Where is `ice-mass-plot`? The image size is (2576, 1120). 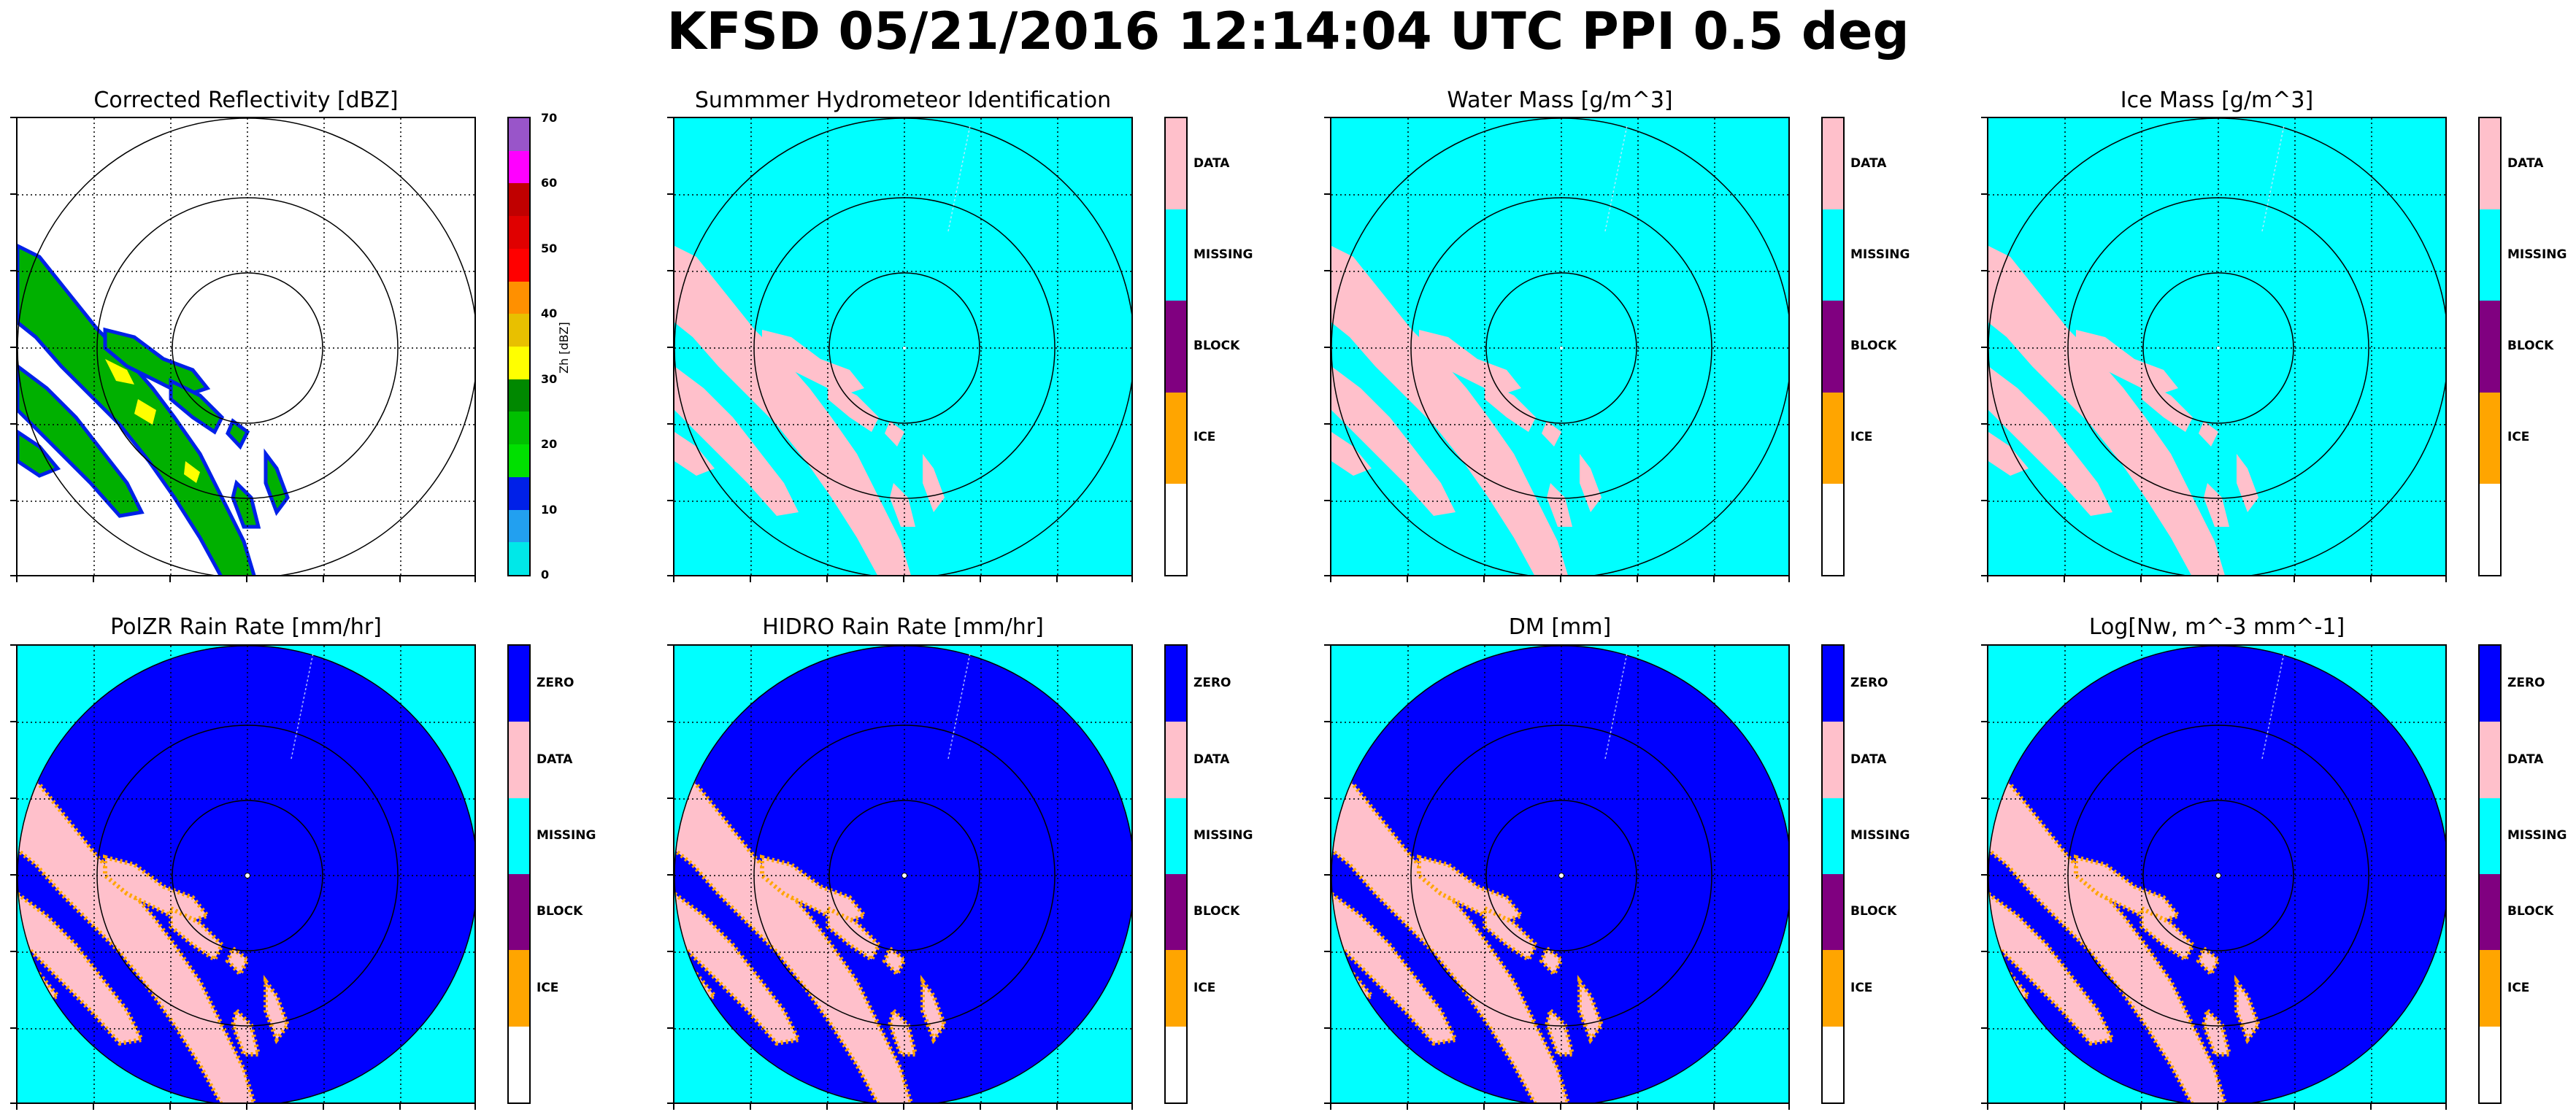 ice-mass-plot is located at coordinates (2217, 346).